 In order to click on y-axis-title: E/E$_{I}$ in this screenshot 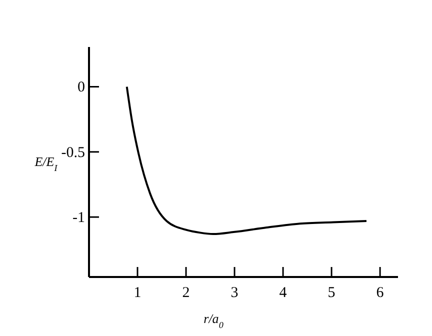, I will do `click(46, 163)`.